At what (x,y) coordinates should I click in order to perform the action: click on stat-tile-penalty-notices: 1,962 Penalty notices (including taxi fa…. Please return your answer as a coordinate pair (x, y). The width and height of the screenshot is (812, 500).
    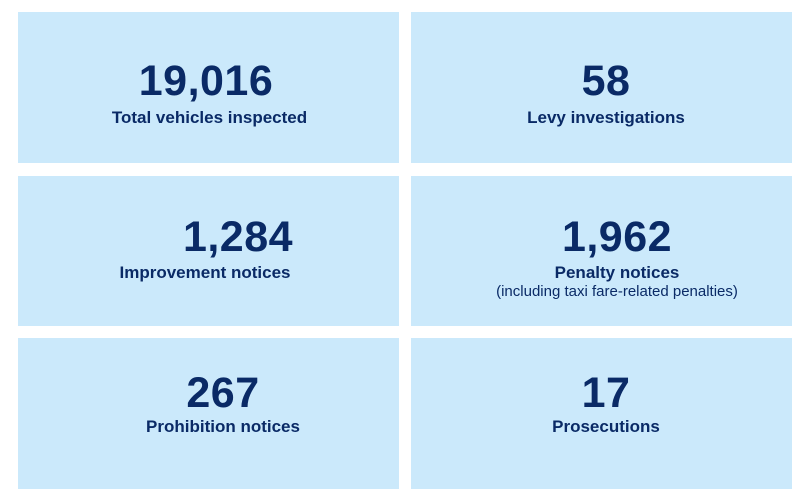
    Looking at the image, I should click on (601, 251).